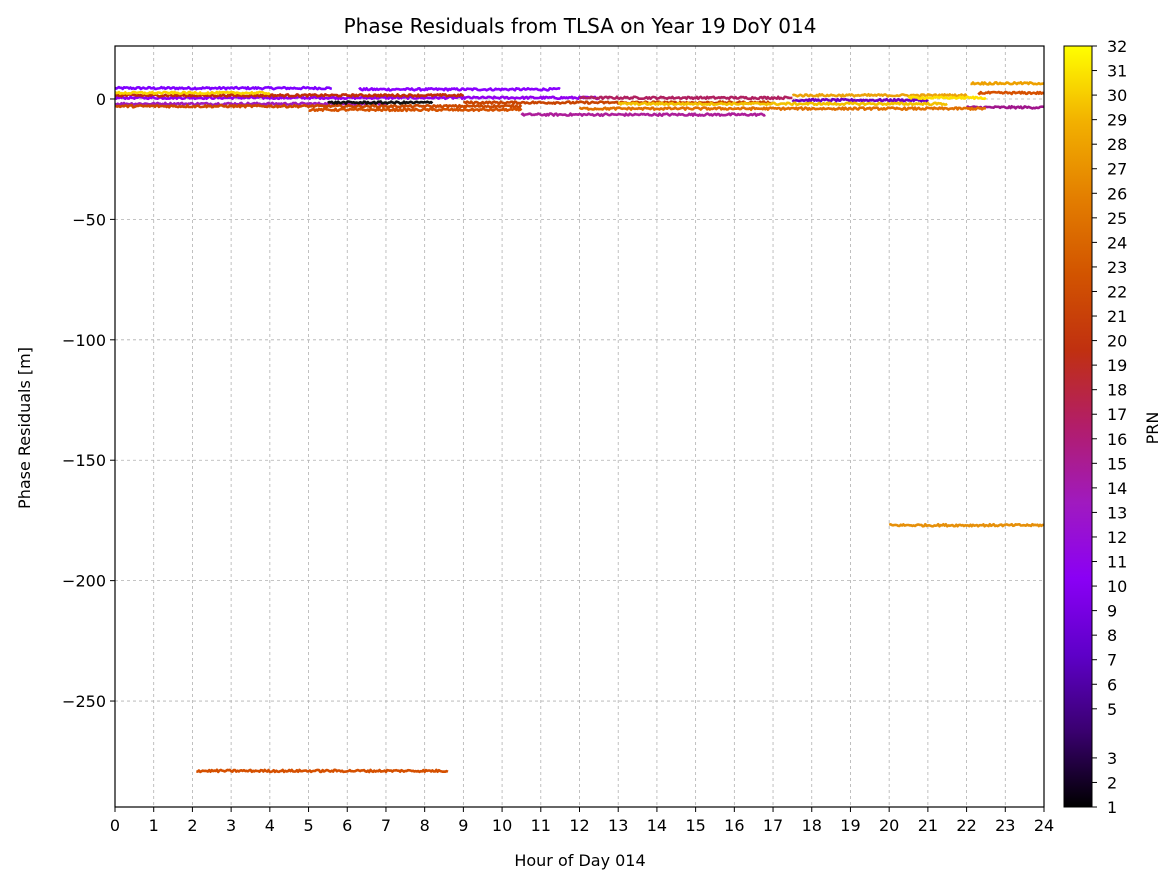 The width and height of the screenshot is (1176, 886). What do you see at coordinates (1117, 267) in the screenshot?
I see `colorbar-tick-label: 23` at bounding box center [1117, 267].